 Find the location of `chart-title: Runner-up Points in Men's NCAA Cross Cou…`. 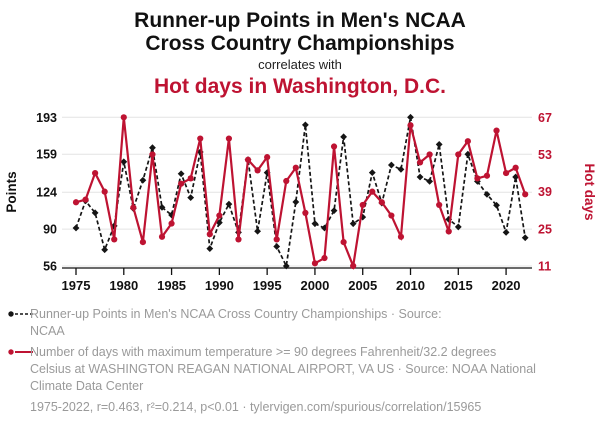

chart-title: Runner-up Points in Men's NCAA Cross Cou… is located at coordinates (300, 32).